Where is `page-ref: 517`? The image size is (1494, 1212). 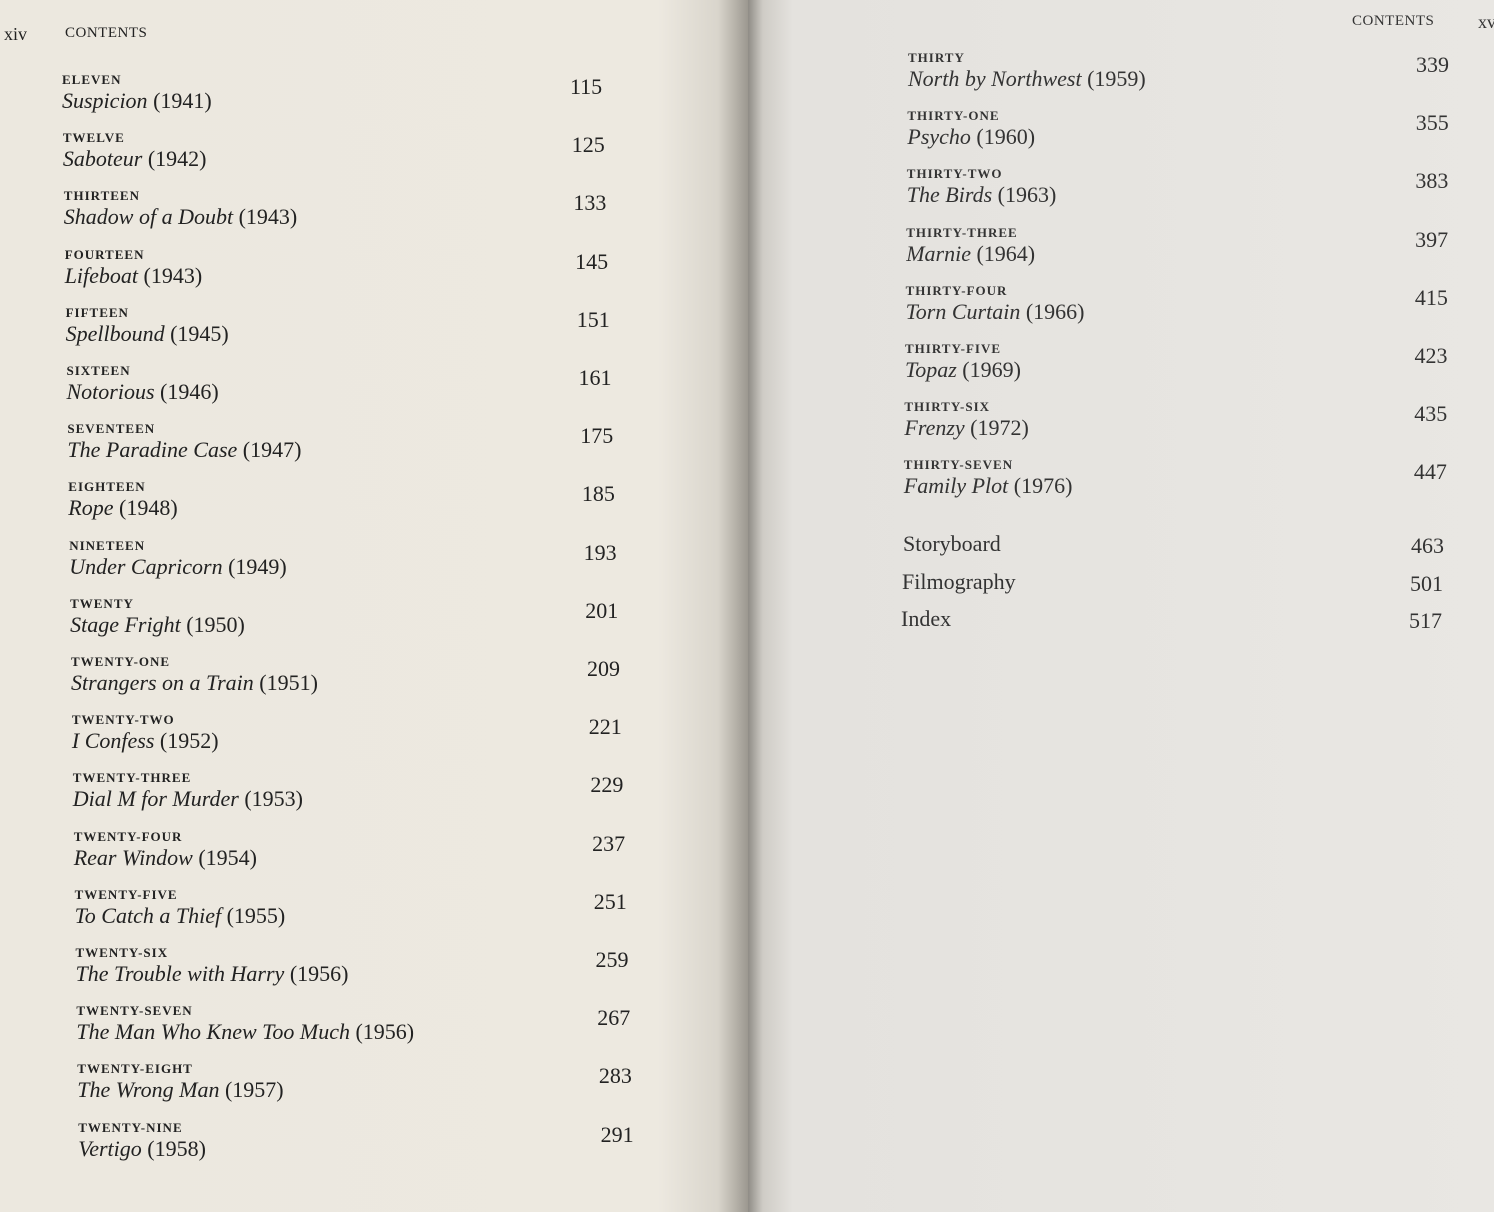 page-ref: 517 is located at coordinates (1425, 620).